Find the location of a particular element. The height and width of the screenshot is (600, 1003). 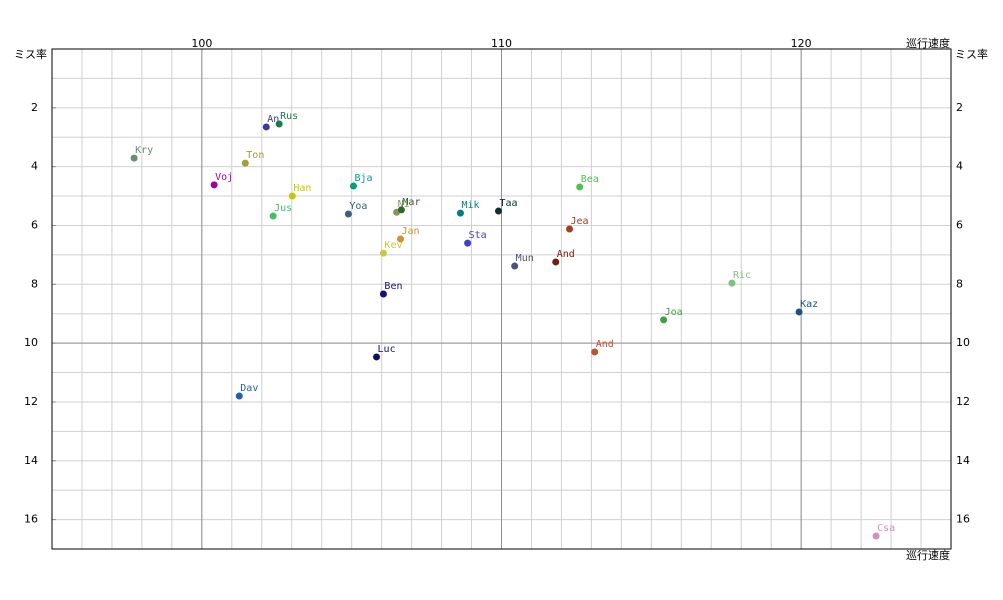

pt-label: Mar is located at coordinates (411, 202).